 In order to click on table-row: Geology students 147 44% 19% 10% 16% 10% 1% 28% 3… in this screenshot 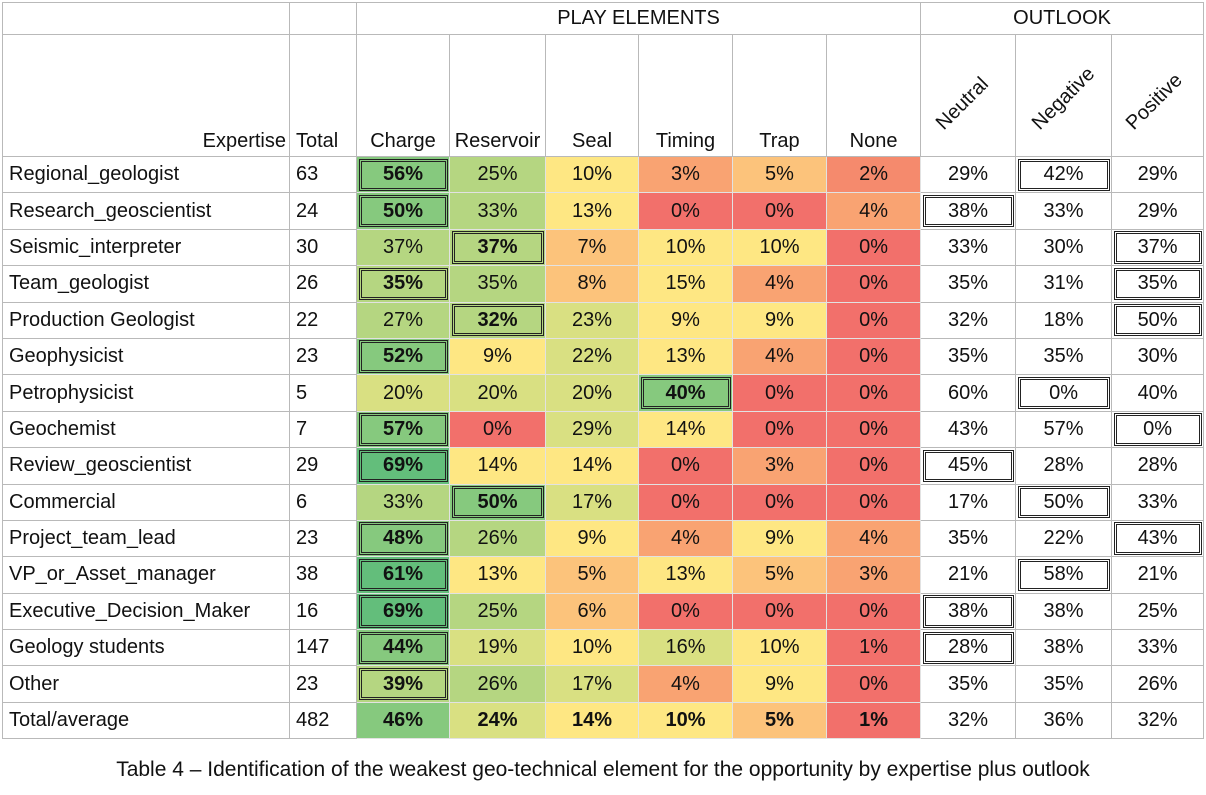, I will do `click(603, 648)`.